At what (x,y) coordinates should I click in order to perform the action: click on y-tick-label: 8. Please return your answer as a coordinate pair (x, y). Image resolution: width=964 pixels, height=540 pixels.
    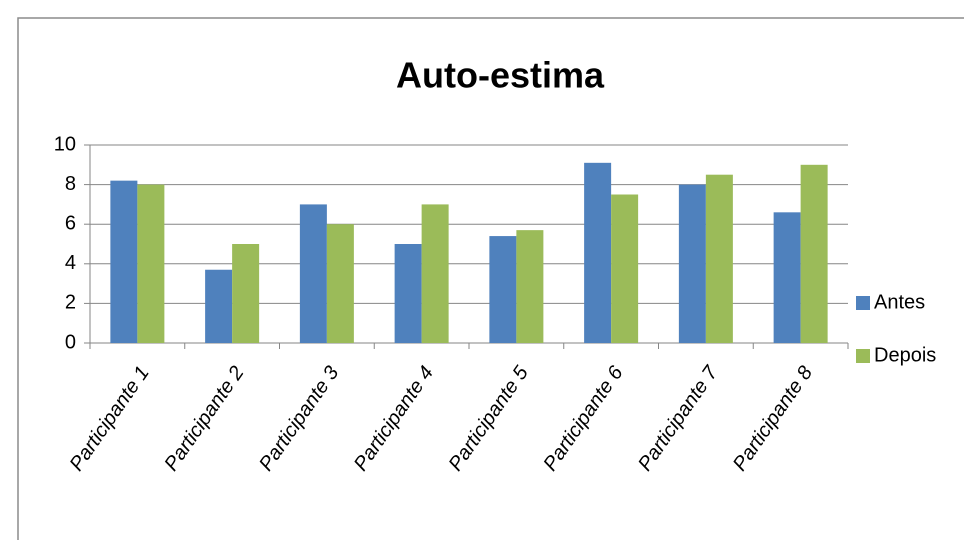
    Looking at the image, I should click on (70, 184).